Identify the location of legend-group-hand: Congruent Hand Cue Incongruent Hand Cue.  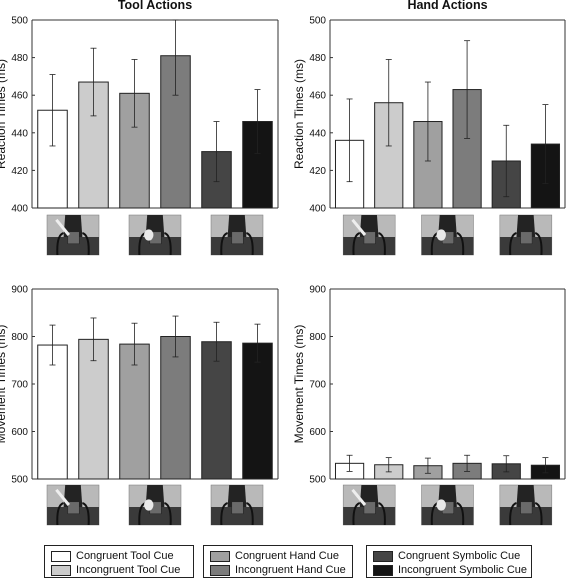
(278, 561).